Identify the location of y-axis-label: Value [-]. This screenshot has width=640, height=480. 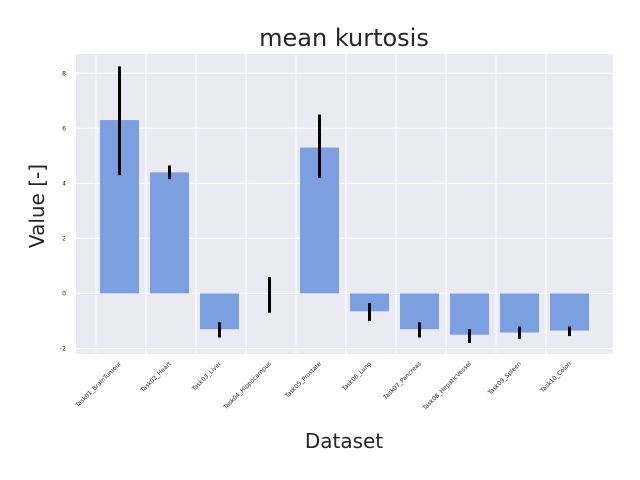
(37, 206).